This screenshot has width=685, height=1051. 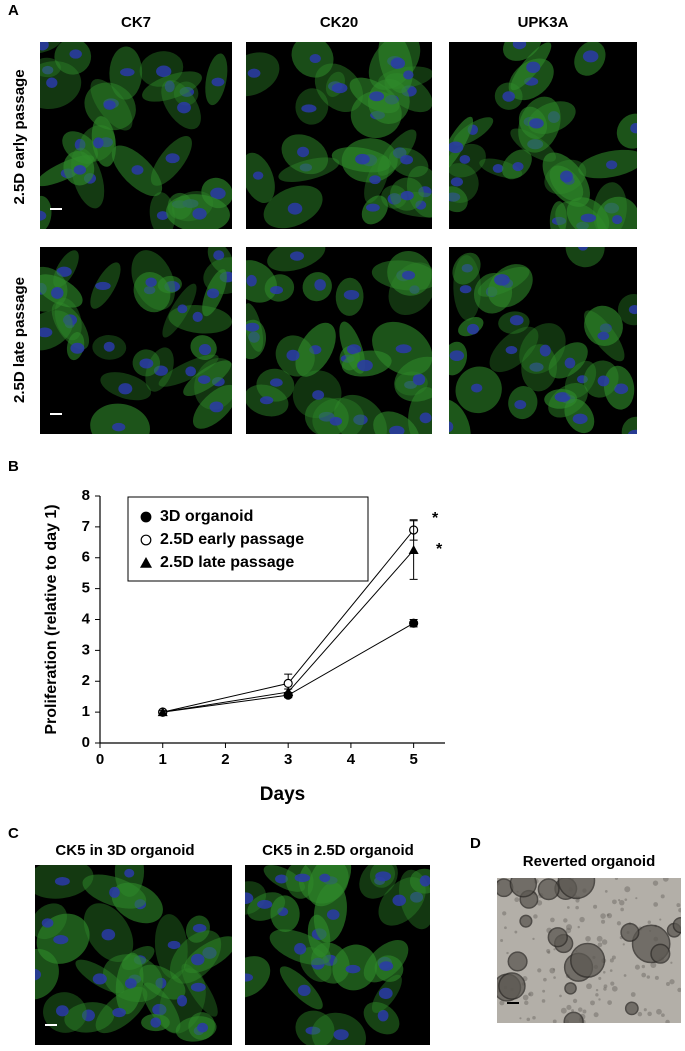 I want to click on panel-label: D, so click(x=475, y=843).